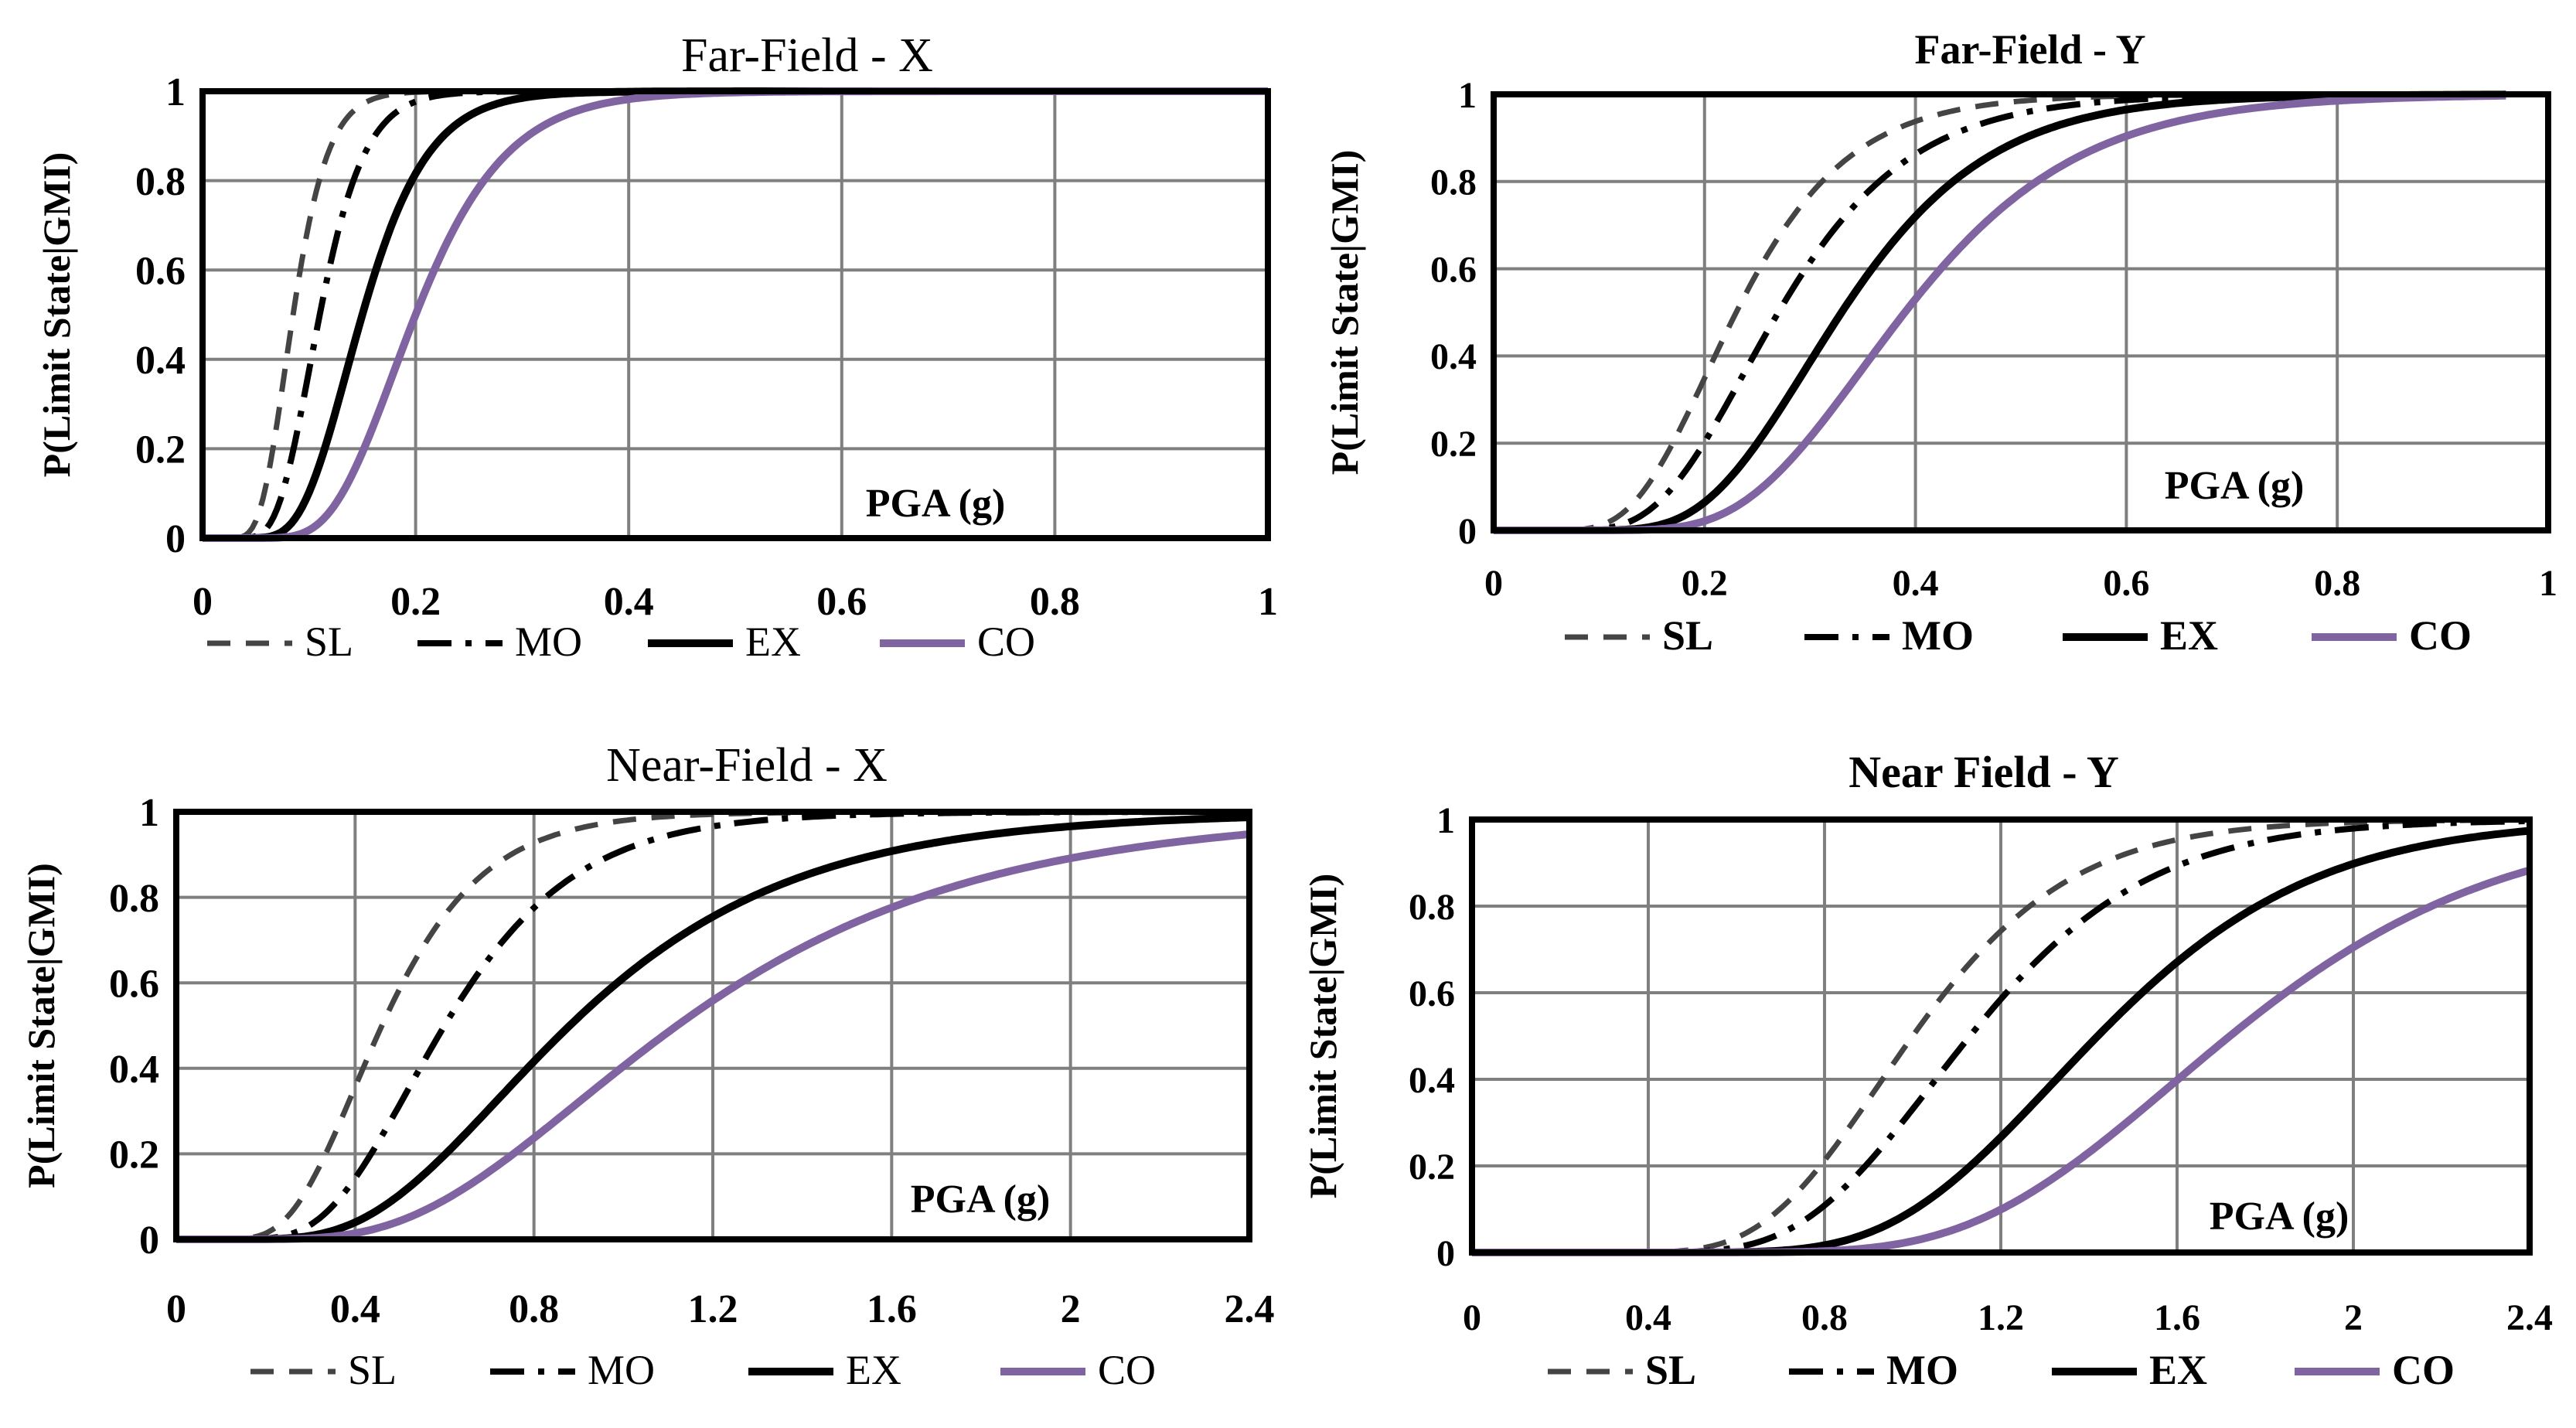  I want to click on chart-title: Far-Field - Y, so click(2030, 50).